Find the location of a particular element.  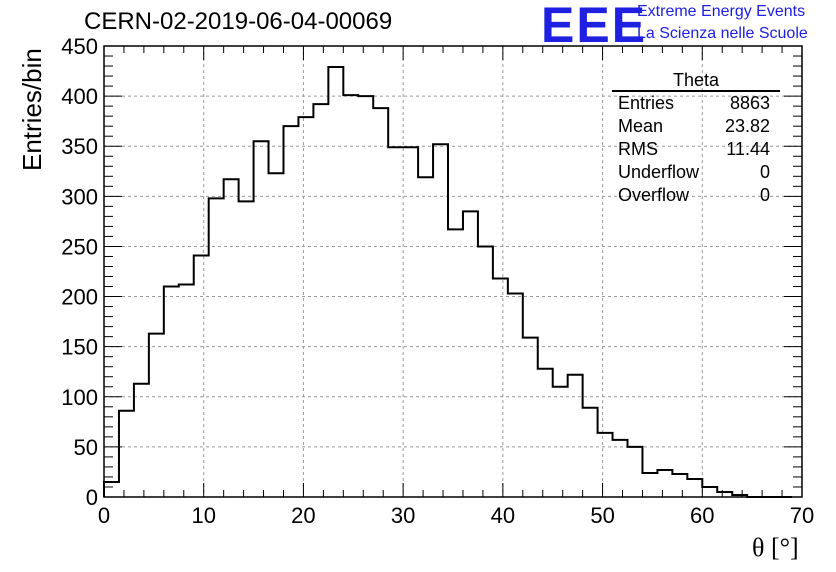

y-tick-label: 250 is located at coordinates (79, 246).